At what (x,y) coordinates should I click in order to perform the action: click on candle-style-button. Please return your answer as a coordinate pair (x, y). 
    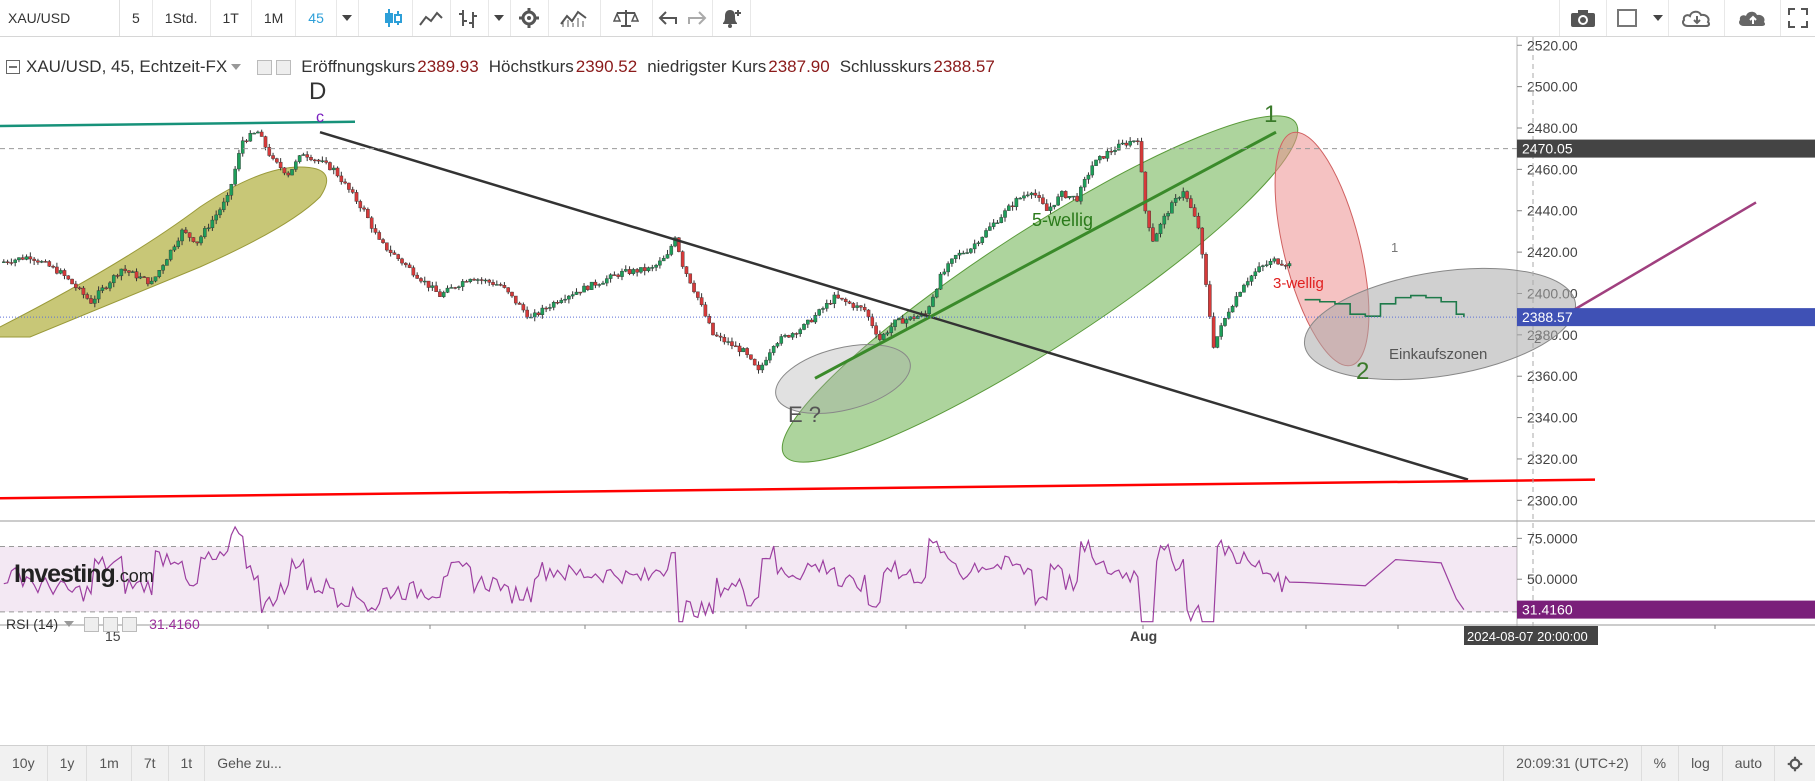
    Looking at the image, I should click on (394, 18).